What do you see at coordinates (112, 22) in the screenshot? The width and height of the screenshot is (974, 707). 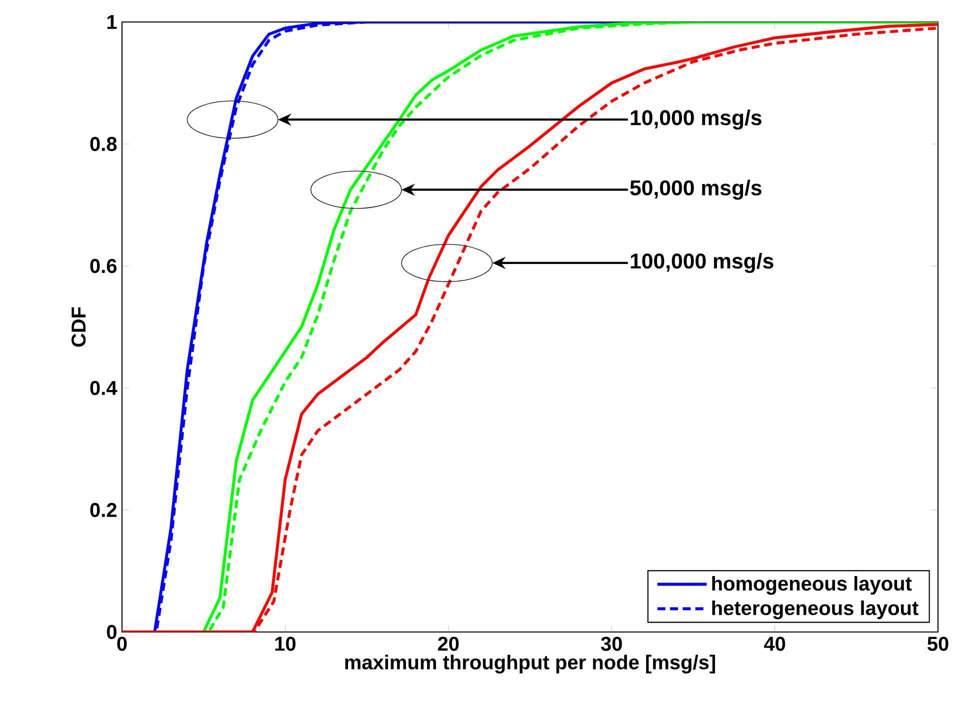 I see `y-tick-label: 1` at bounding box center [112, 22].